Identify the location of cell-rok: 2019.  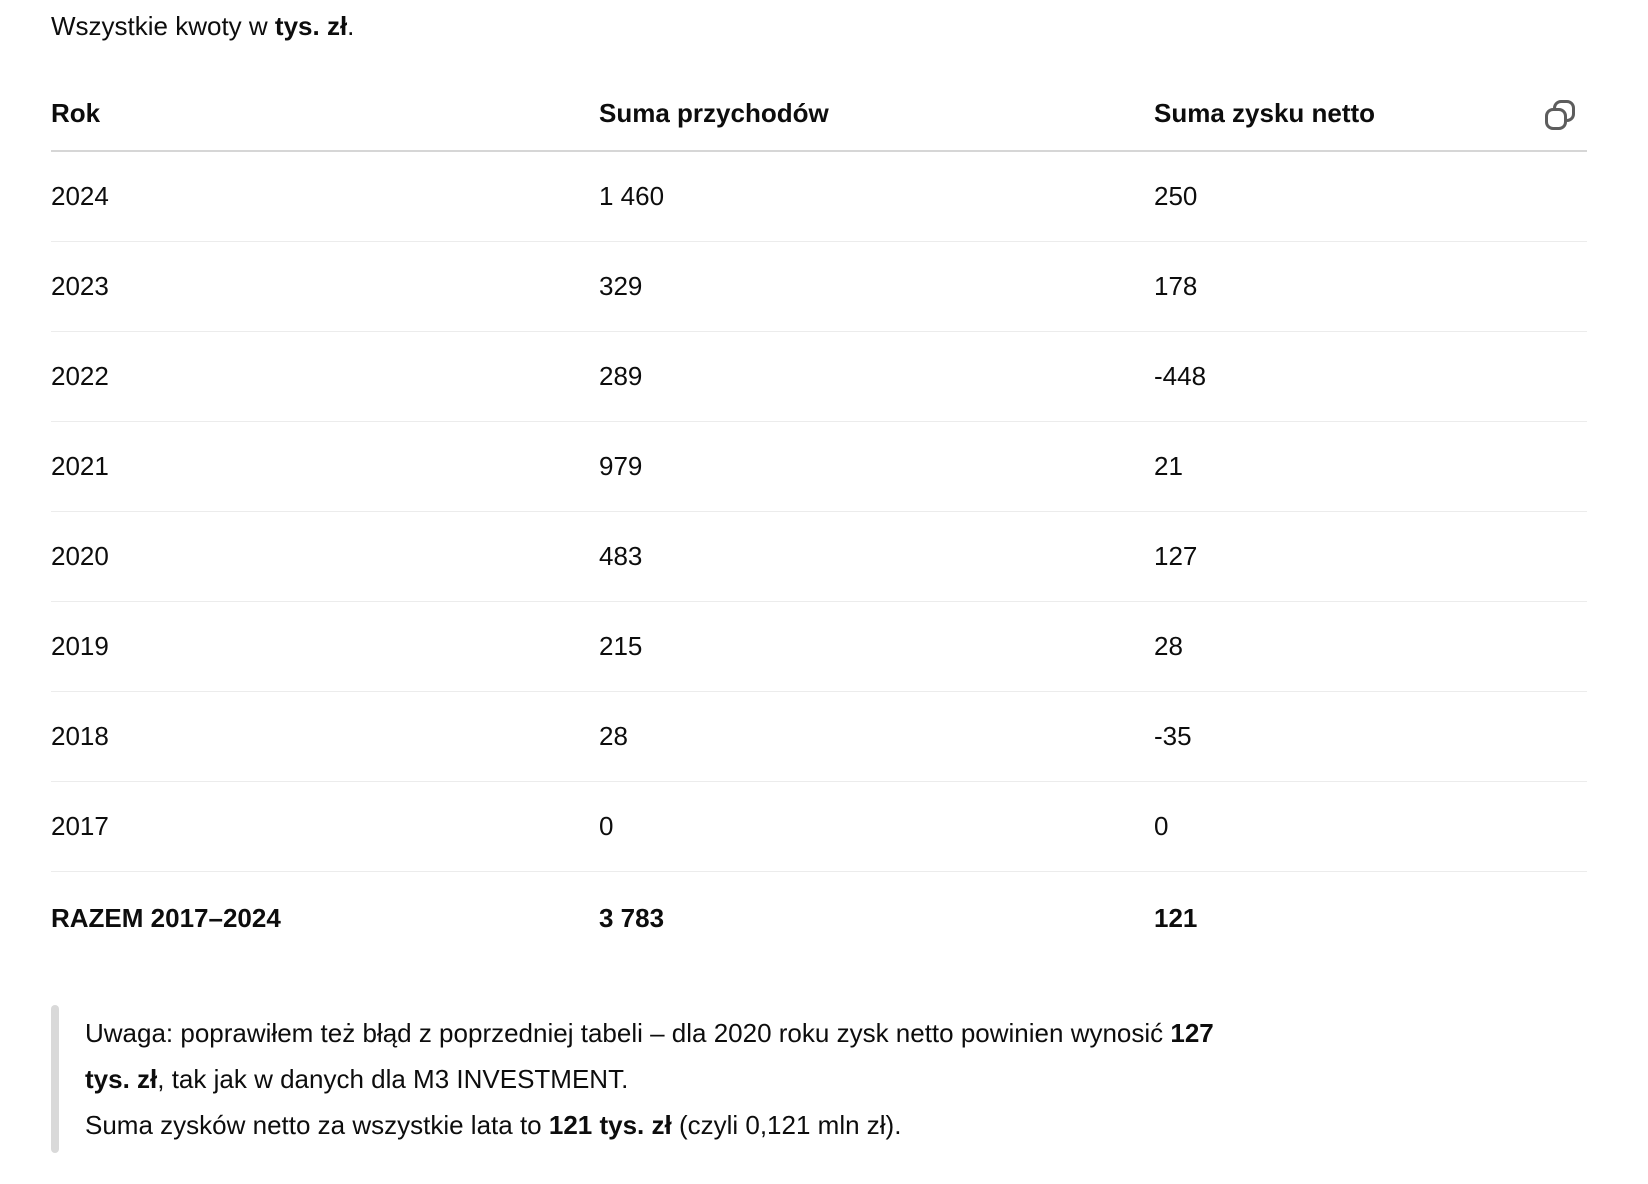
(325, 646).